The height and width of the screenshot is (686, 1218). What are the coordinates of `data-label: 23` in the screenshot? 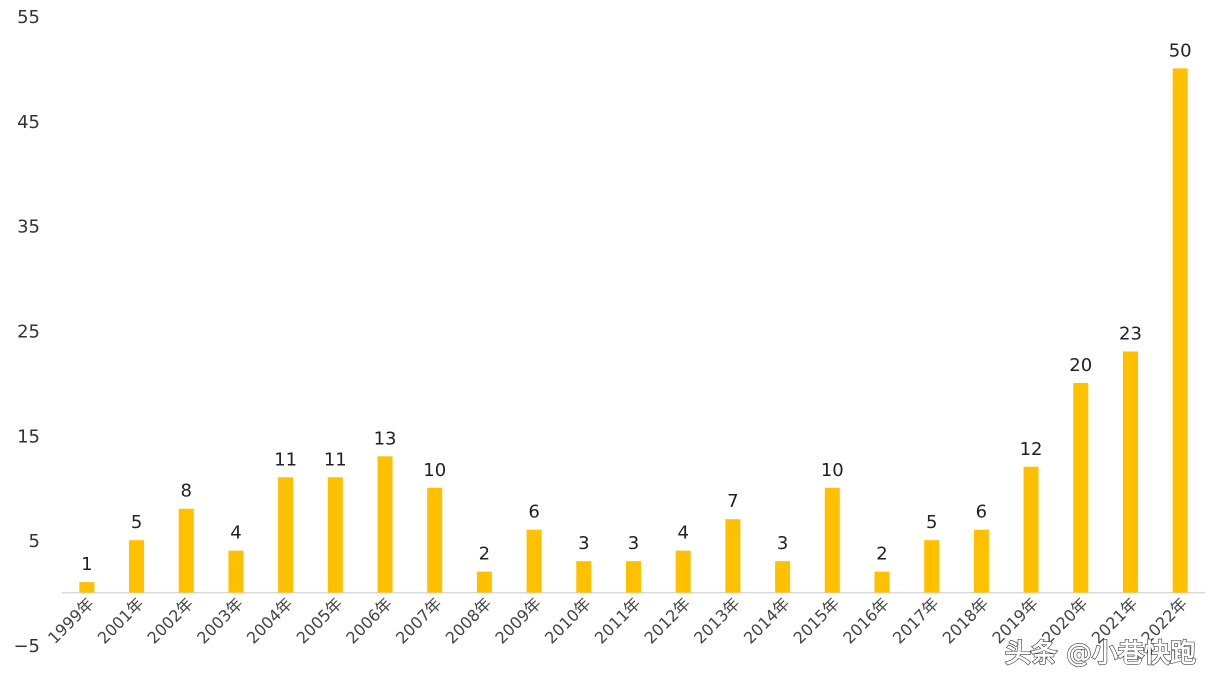 It's located at (1130, 333).